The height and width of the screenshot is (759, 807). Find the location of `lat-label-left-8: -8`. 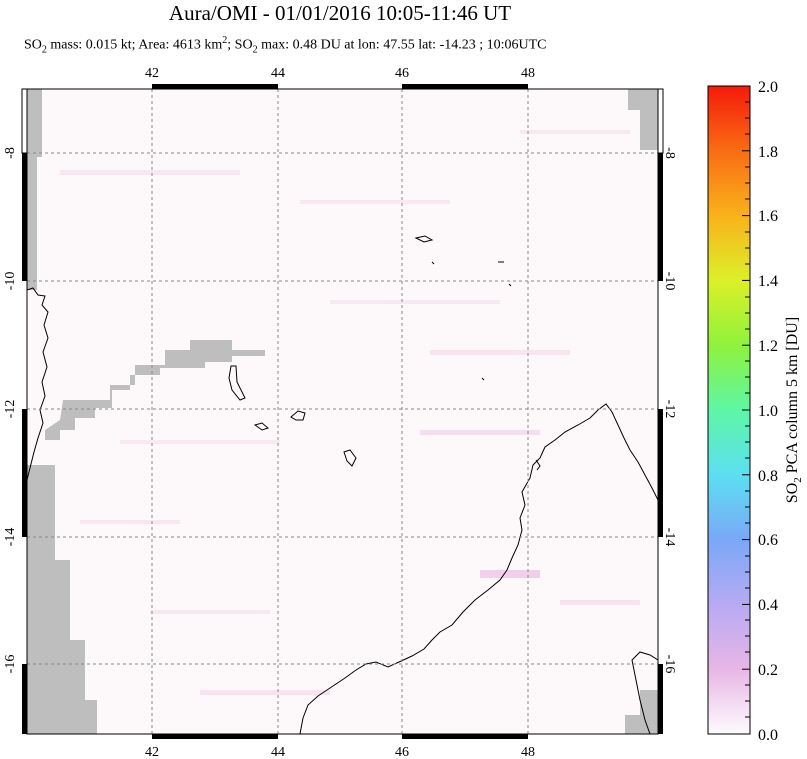

lat-label-left-8: -8 is located at coordinates (10, 153).